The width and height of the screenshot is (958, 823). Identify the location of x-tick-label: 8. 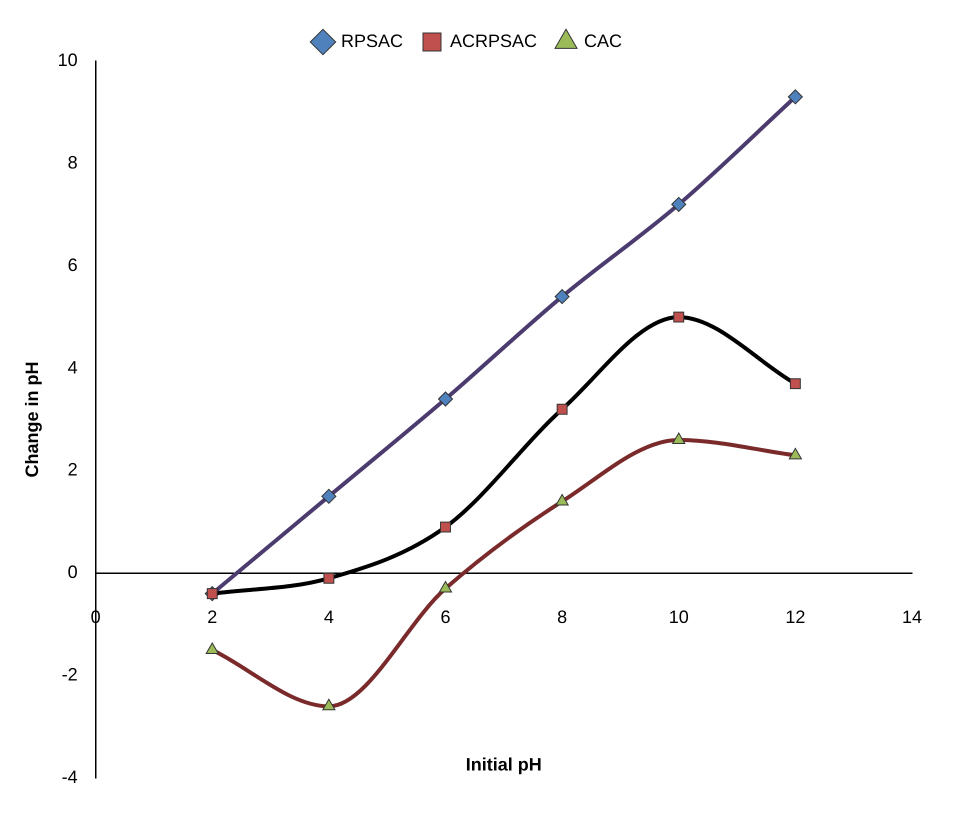
(562, 616).